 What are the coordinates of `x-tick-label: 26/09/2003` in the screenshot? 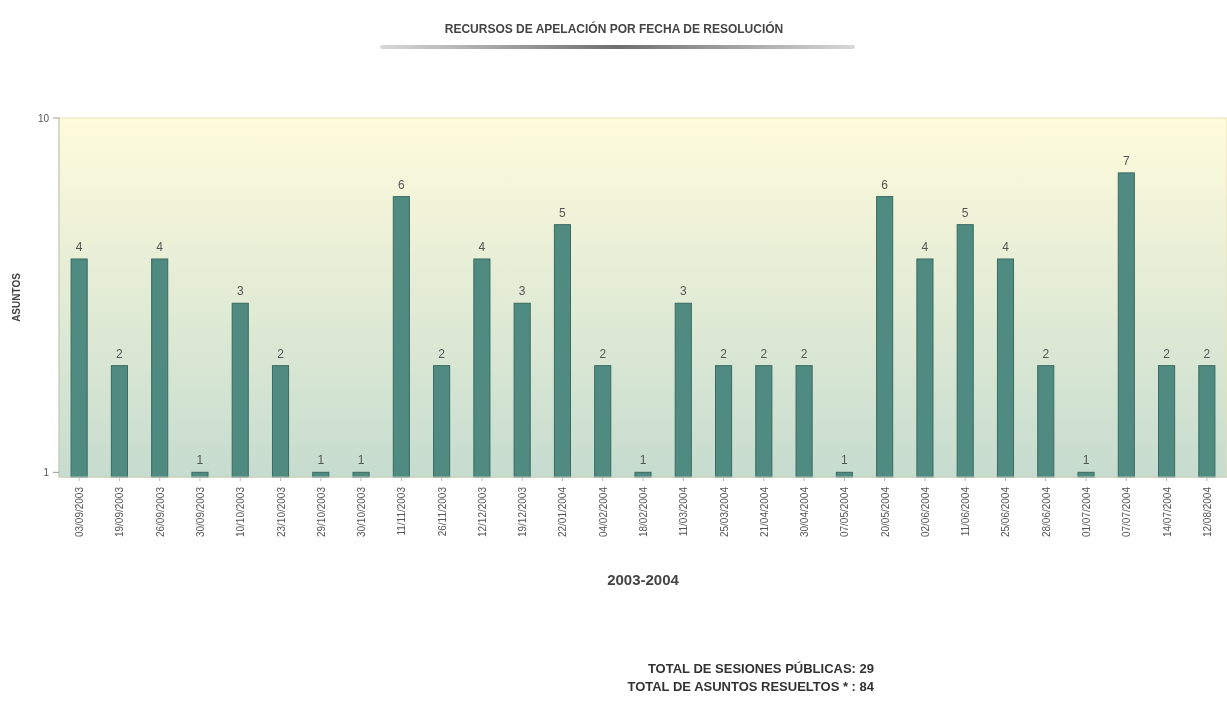 It's located at (160, 512).